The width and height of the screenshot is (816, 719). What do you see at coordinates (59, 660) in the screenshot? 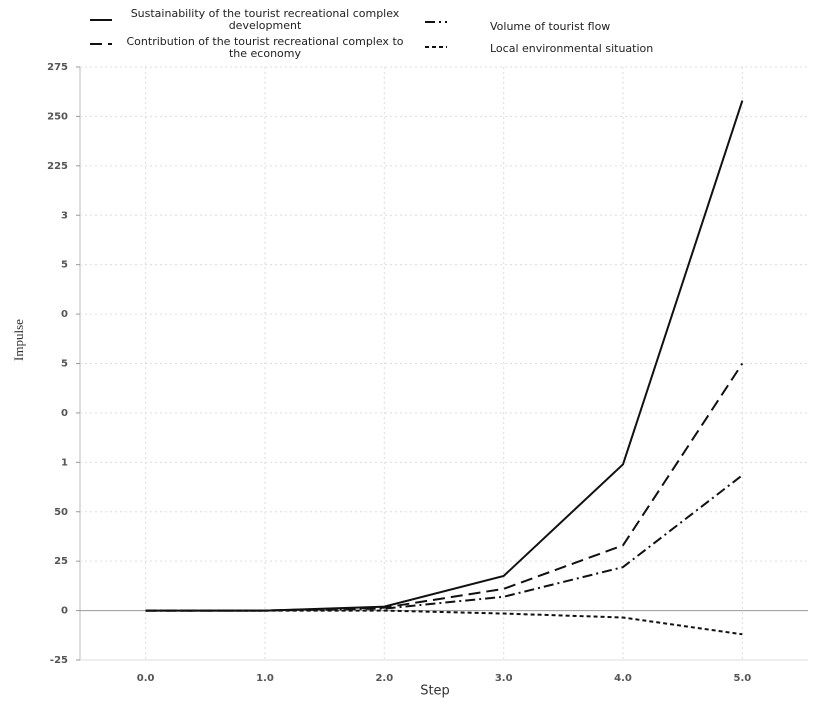
I see `y-tick-label: -25` at bounding box center [59, 660].